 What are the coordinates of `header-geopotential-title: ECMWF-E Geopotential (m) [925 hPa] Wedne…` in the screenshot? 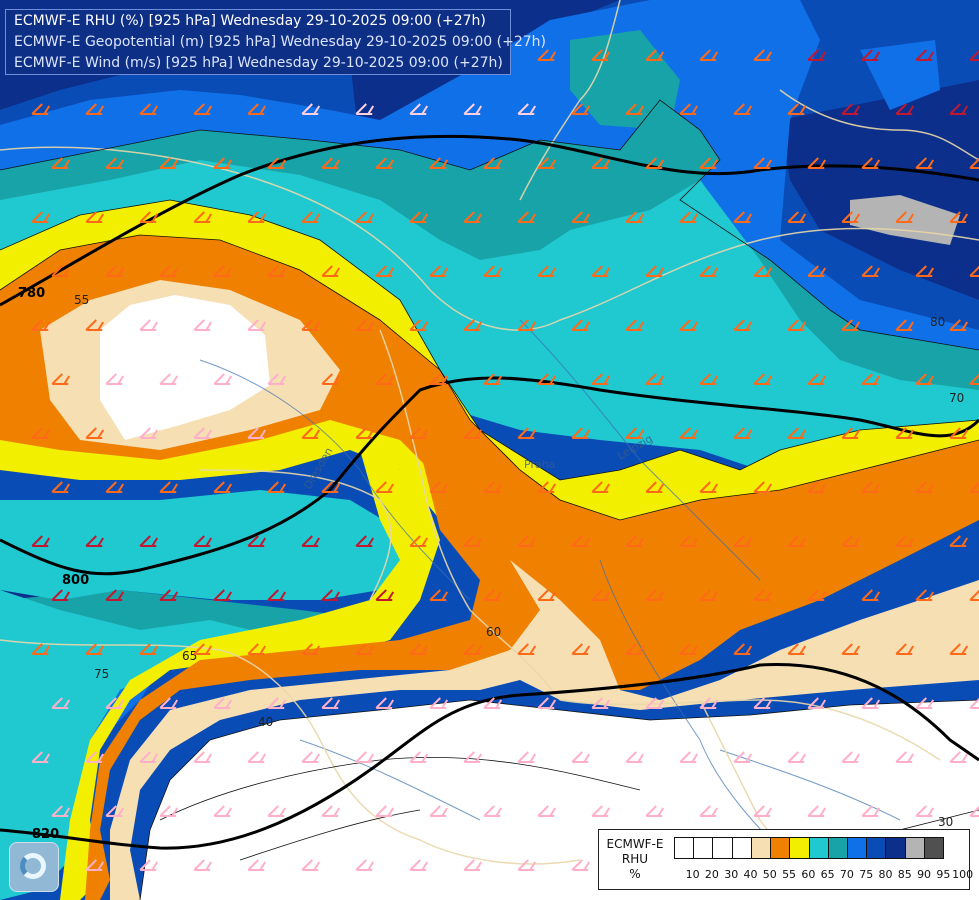 It's located at (280, 42).